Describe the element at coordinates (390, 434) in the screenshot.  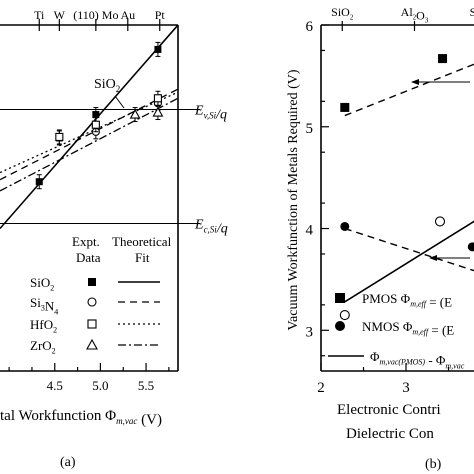
I see `right-x-axis-title-2: Dielectric Con` at that location.